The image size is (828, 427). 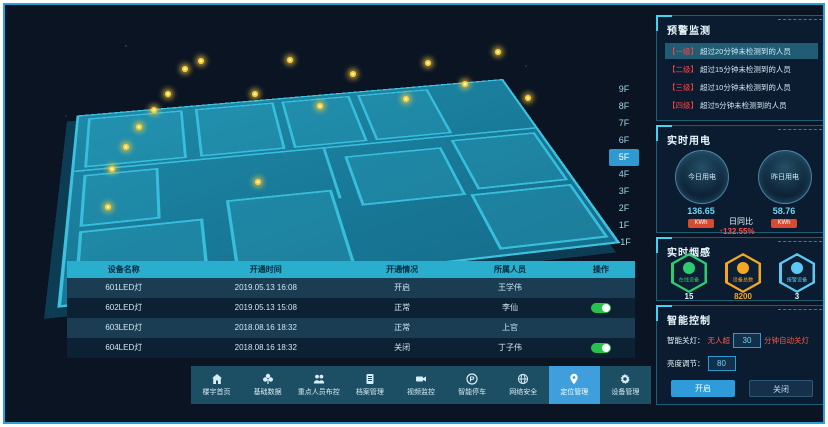 I want to click on yesterday-power-label: 昨日用电, so click(x=785, y=177).